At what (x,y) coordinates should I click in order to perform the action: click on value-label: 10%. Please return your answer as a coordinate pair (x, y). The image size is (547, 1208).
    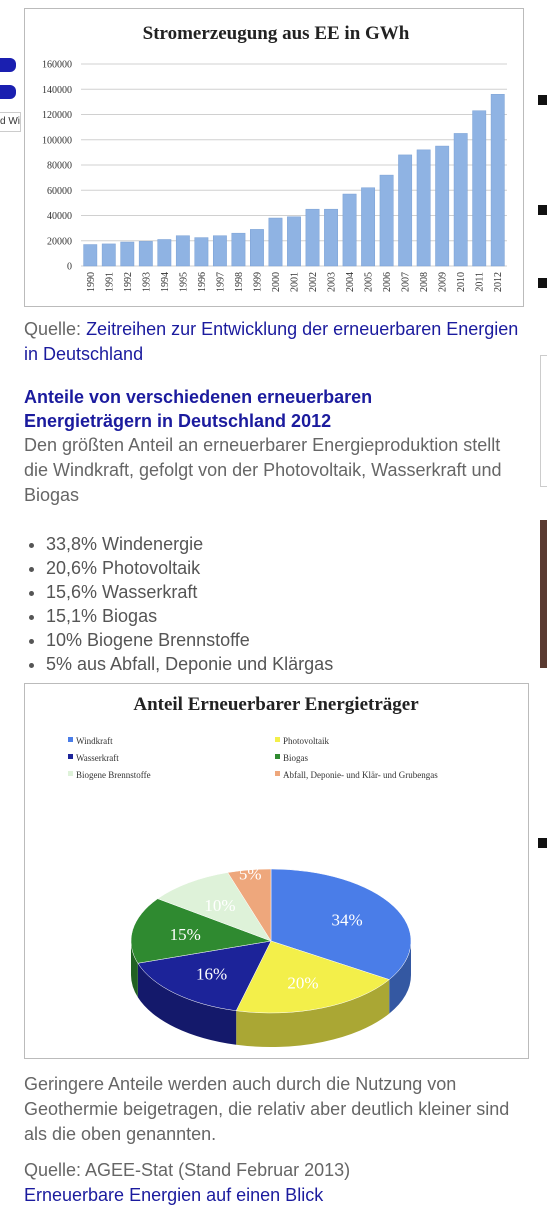
    Looking at the image, I should click on (219, 905).